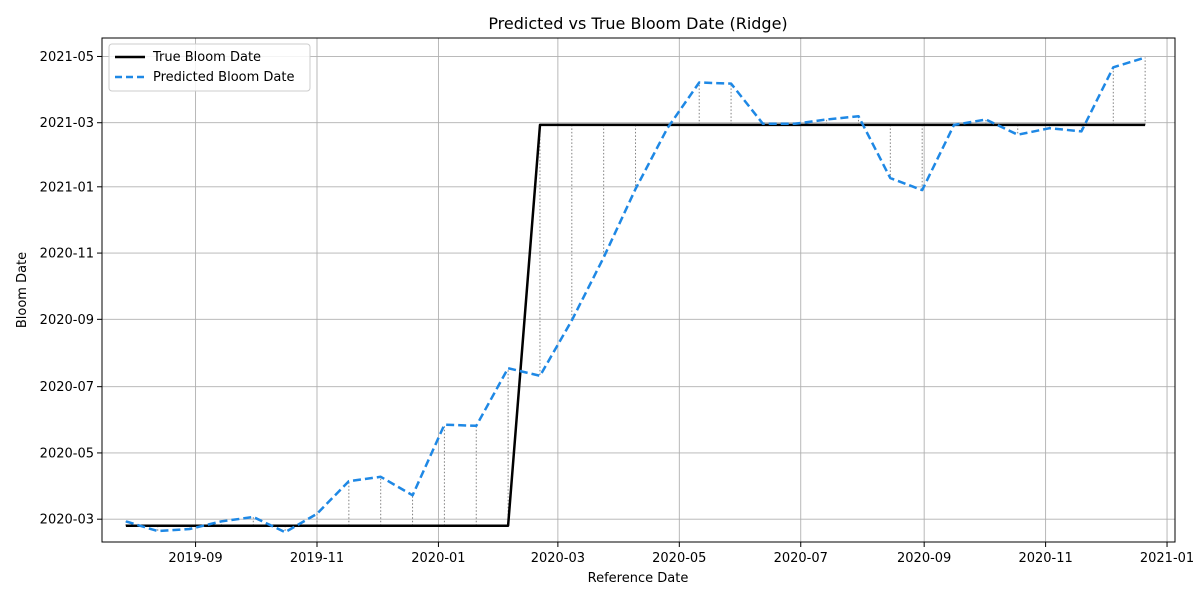  I want to click on y-axis-label: Bloom Date, so click(22, 290).